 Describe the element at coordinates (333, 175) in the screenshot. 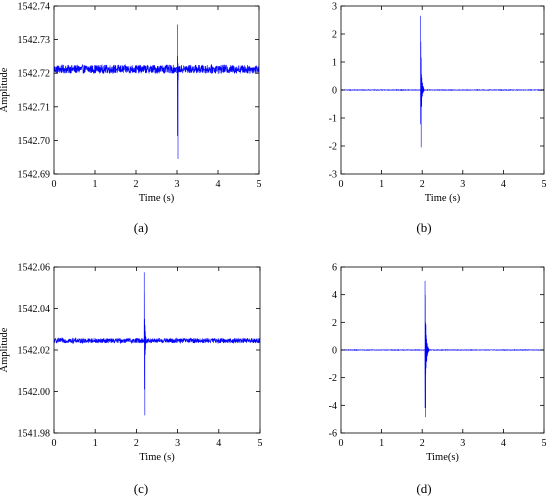

I see `y-tick-label: -3` at that location.